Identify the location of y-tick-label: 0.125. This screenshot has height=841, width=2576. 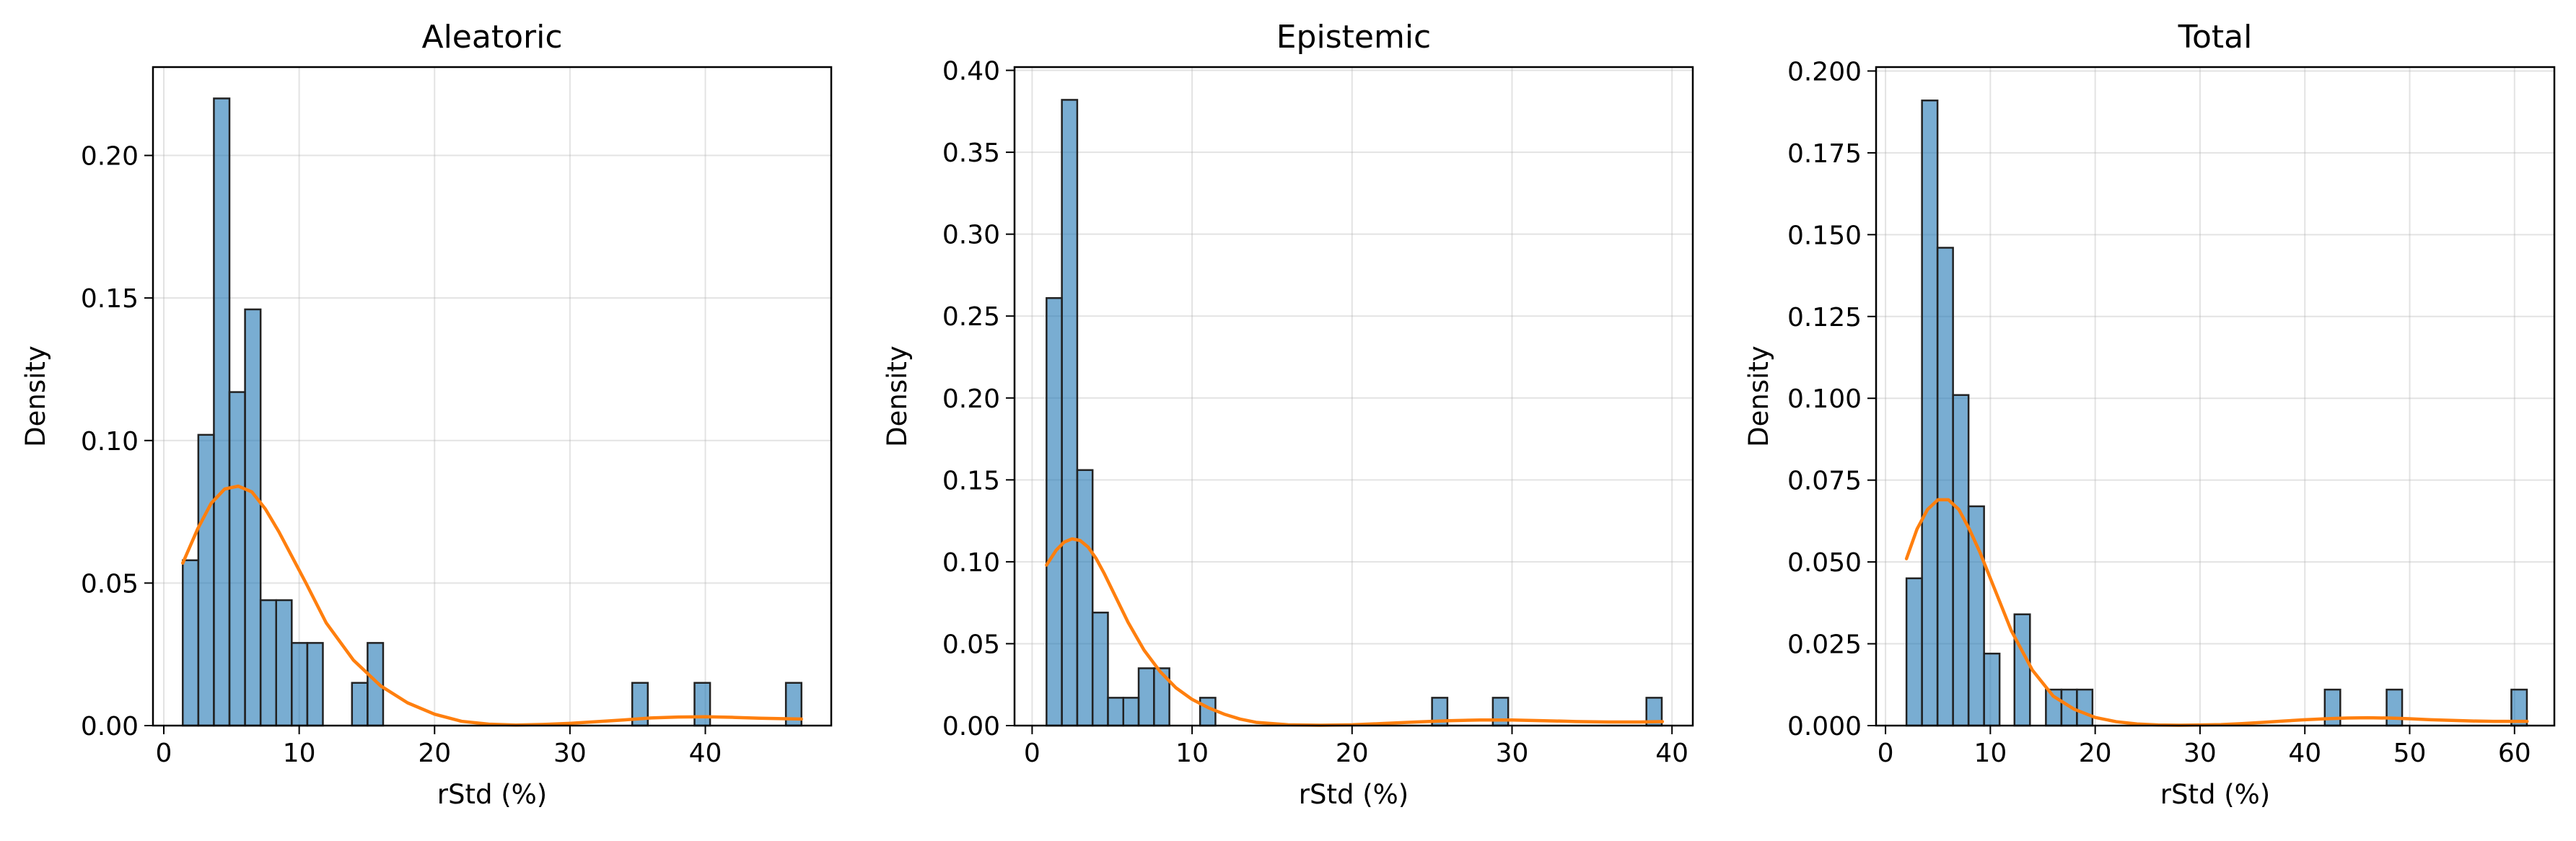
(1824, 318).